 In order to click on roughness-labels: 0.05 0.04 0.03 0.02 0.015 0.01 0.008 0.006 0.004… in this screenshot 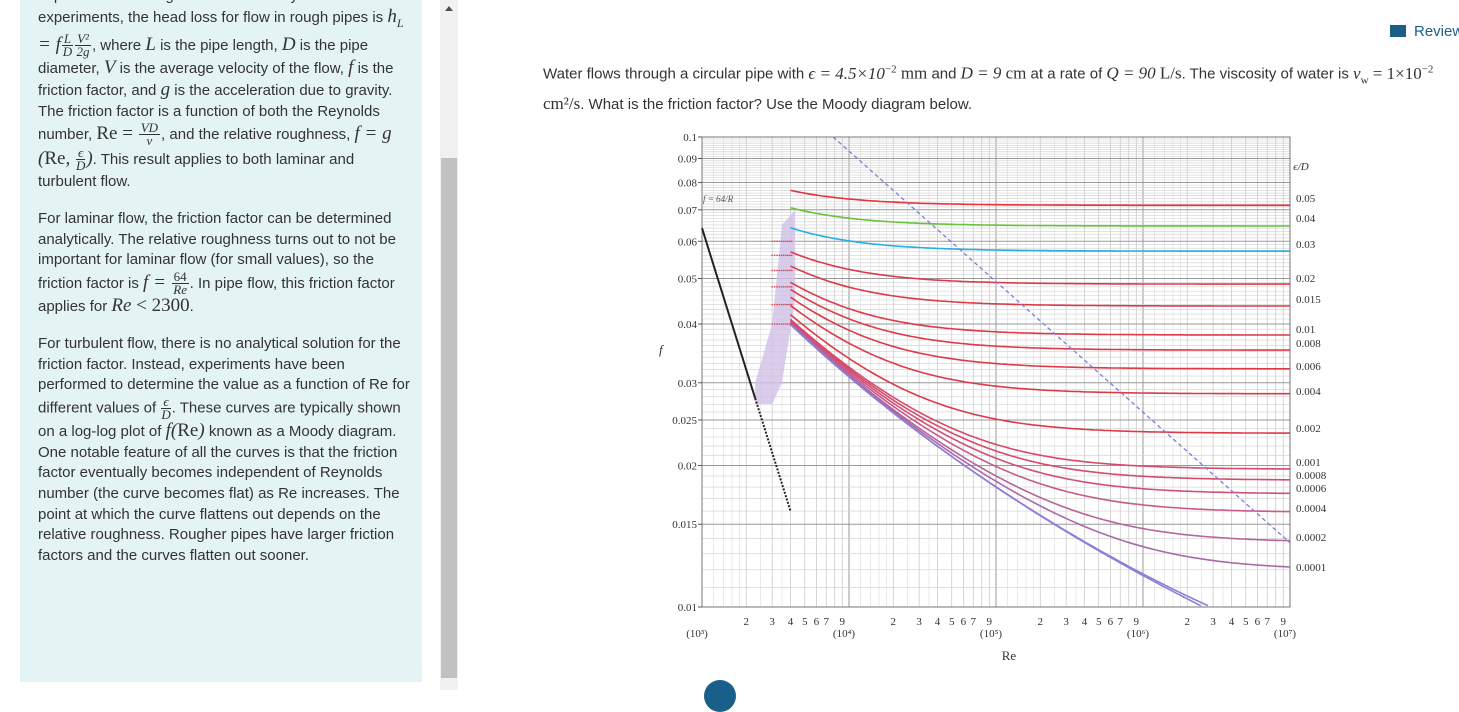, I will do `click(1311, 383)`.